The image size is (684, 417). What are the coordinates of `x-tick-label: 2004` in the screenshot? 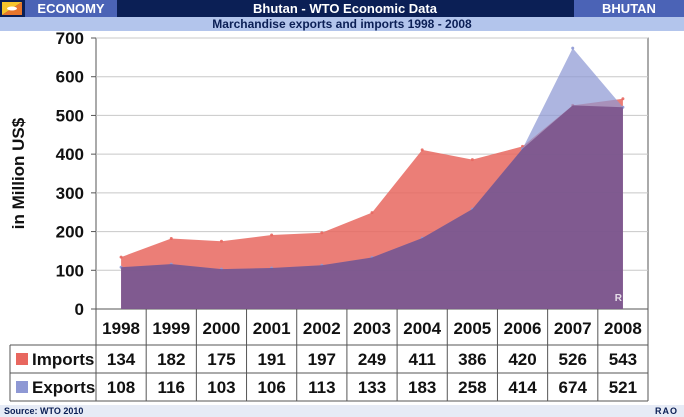 It's located at (422, 328).